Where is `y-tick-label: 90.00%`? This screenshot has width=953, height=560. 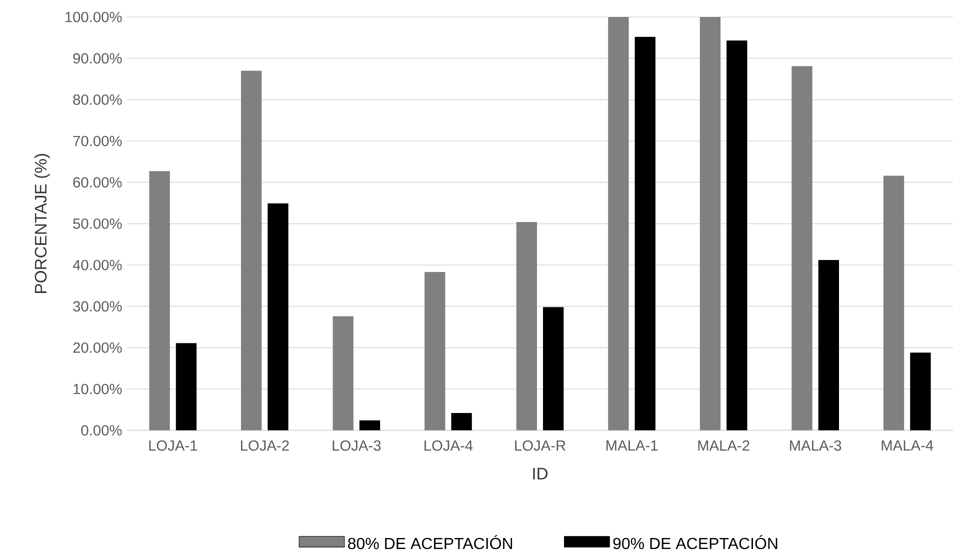
y-tick-label: 90.00% is located at coordinates (97, 58).